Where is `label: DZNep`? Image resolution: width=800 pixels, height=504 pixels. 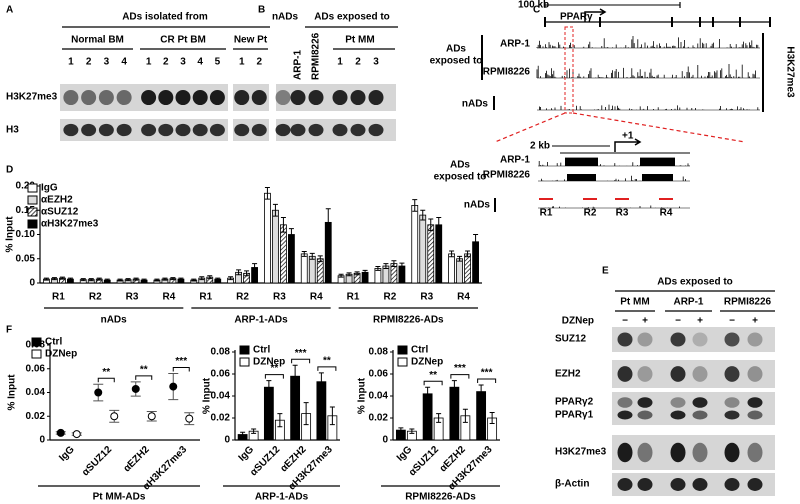
label: DZNep is located at coordinates (578, 321).